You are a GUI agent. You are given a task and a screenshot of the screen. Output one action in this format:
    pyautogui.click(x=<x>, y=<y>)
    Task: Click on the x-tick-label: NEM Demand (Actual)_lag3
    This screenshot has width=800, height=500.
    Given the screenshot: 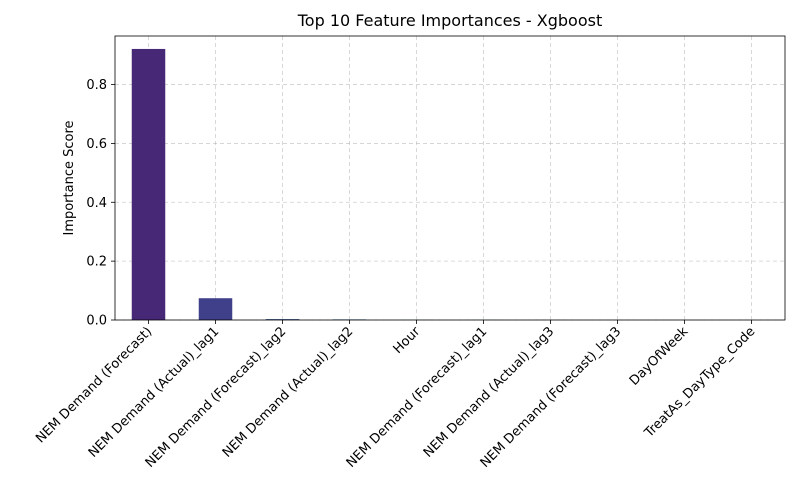 What is the action you would take?
    pyautogui.click(x=489, y=392)
    